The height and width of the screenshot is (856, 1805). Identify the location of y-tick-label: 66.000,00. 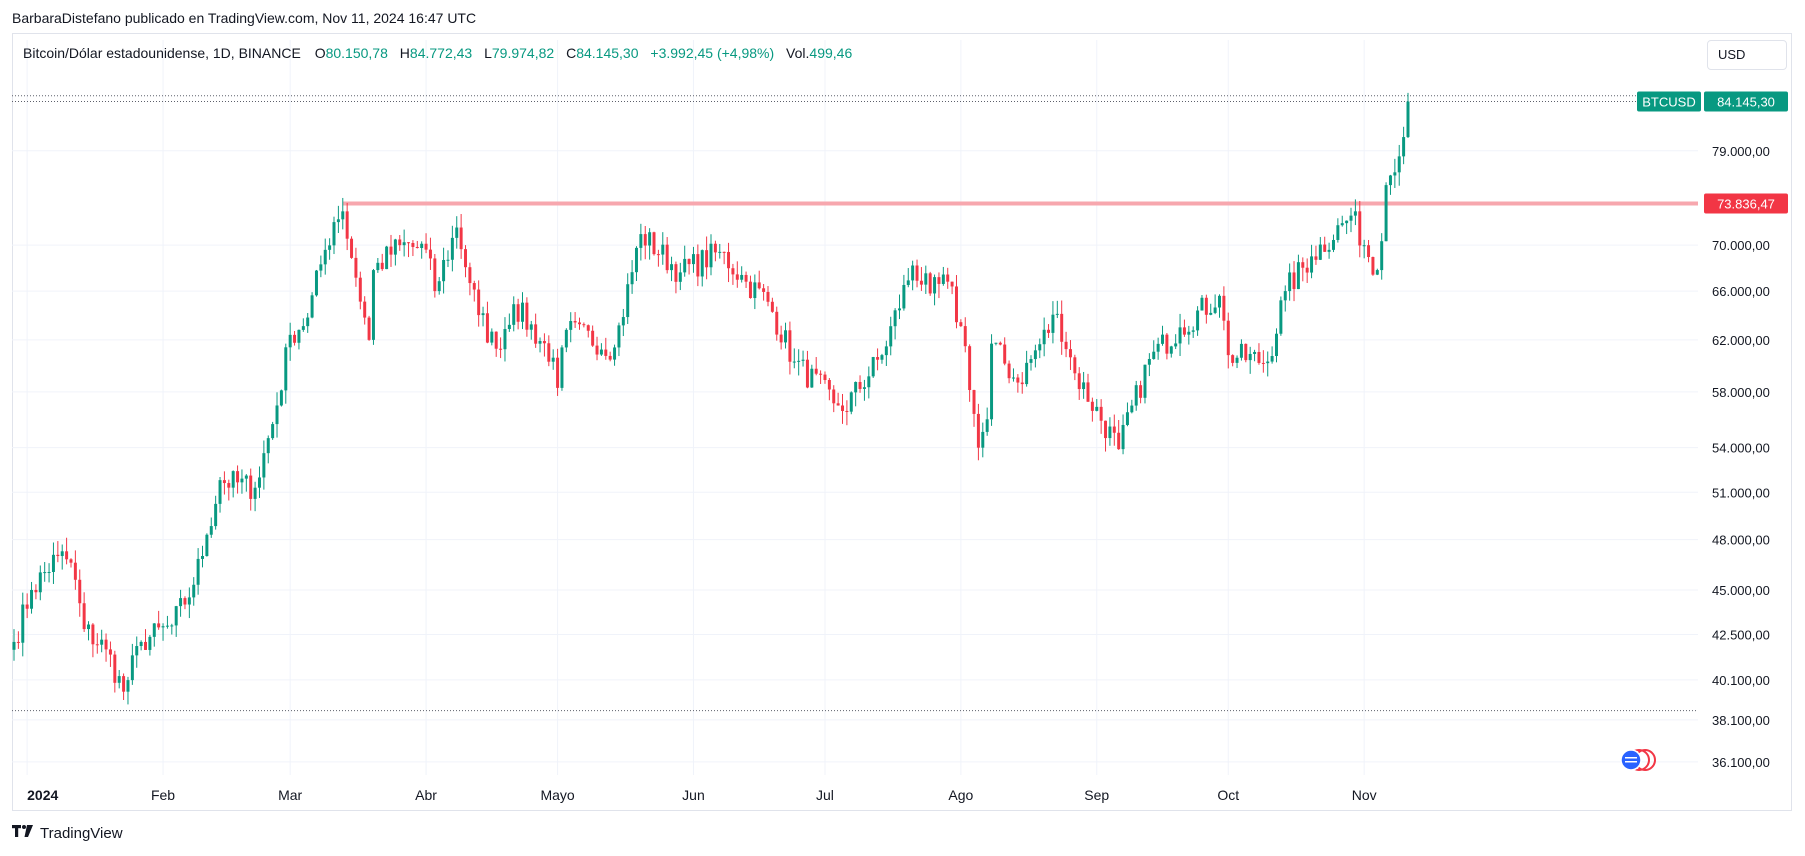
(1741, 291).